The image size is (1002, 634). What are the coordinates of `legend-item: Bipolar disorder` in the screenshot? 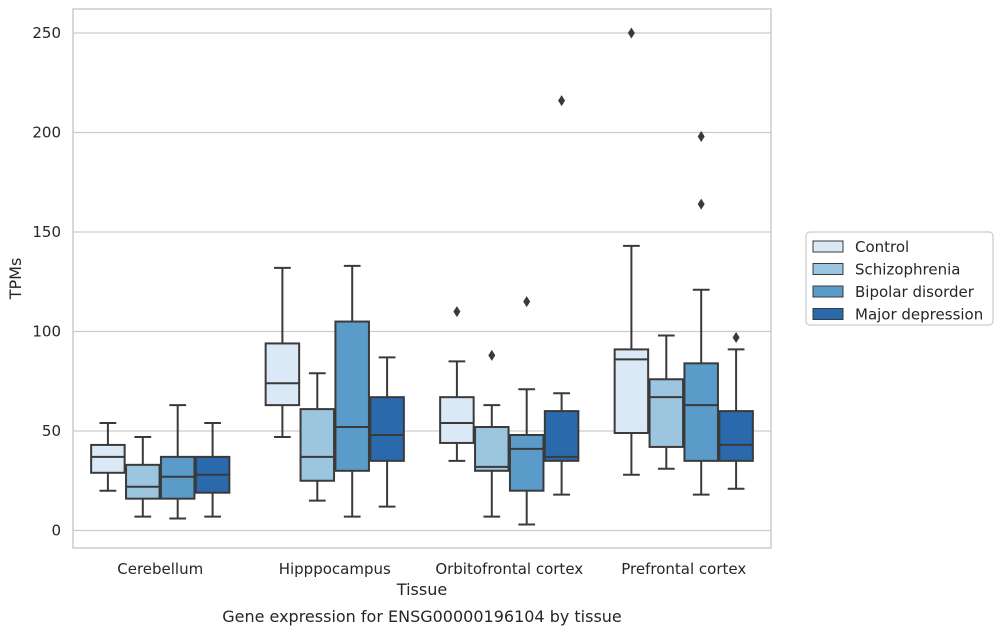 It's located at (893, 292).